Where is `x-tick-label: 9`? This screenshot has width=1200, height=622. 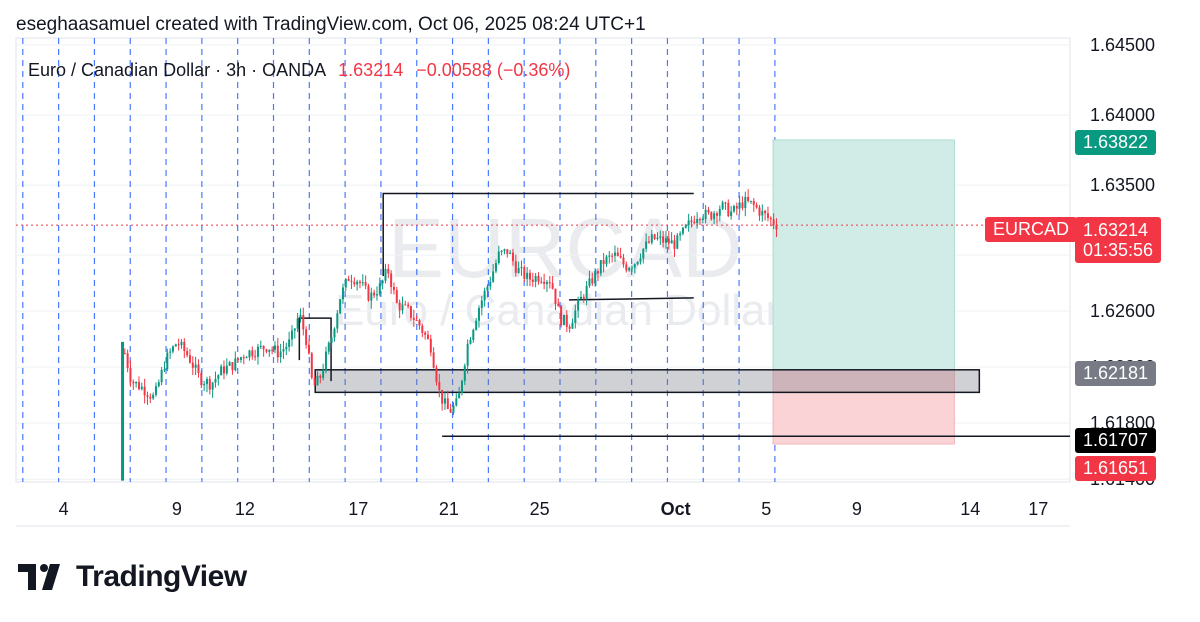 x-tick-label: 9 is located at coordinates (177, 509).